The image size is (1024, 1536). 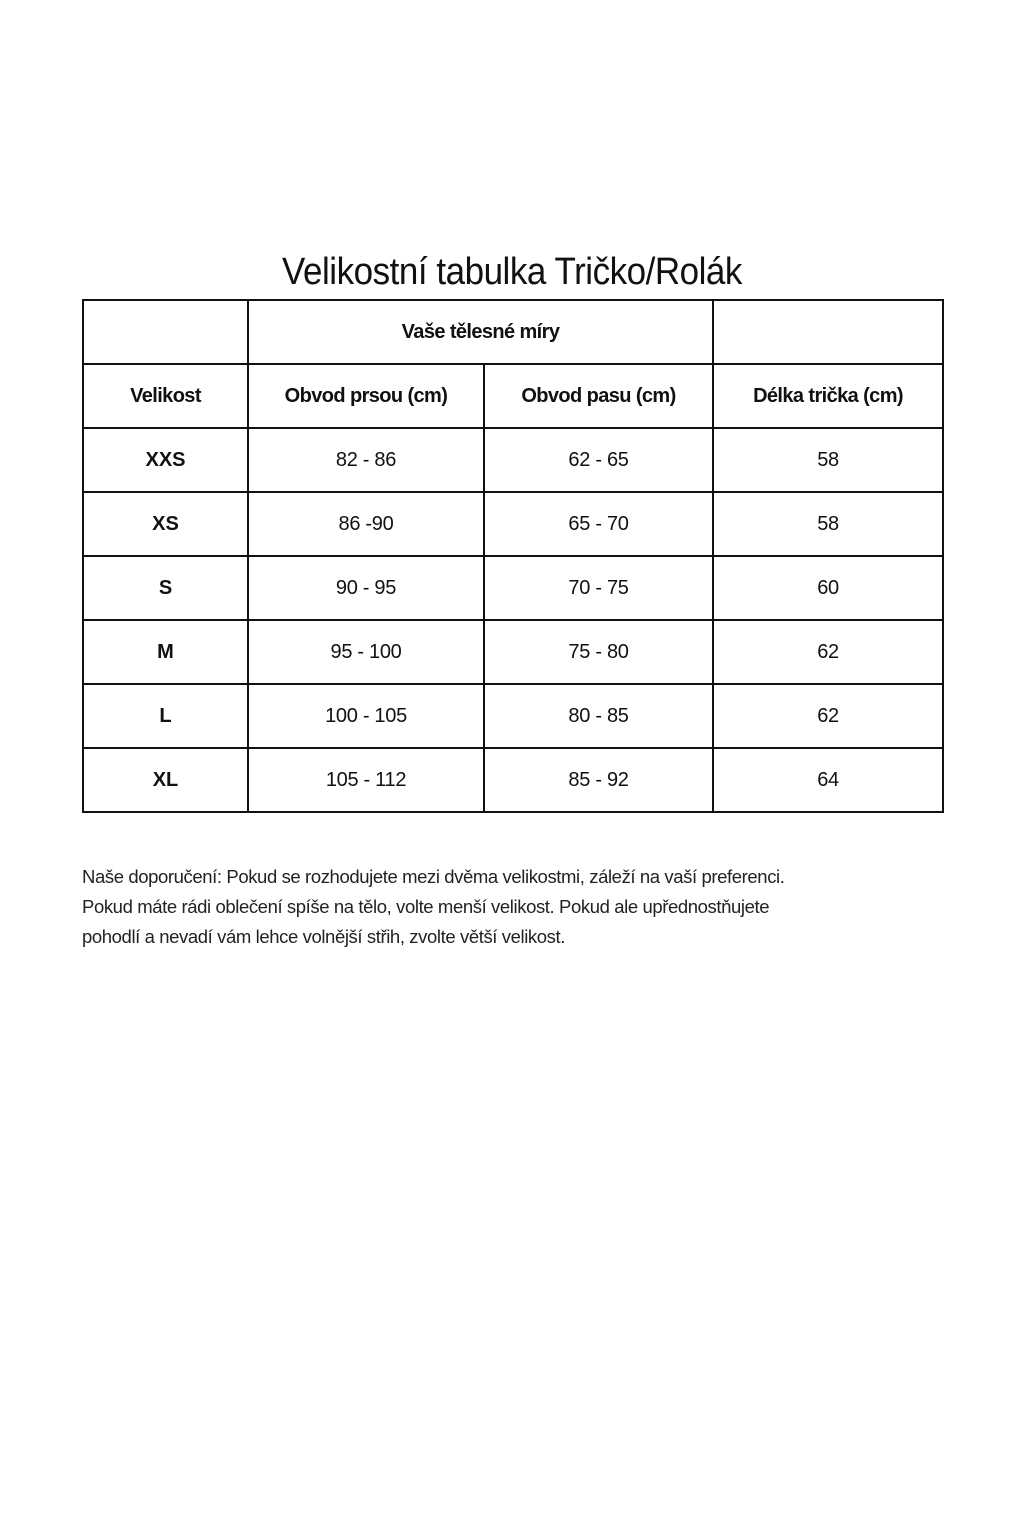 I want to click on cell-size: S, so click(x=165, y=588).